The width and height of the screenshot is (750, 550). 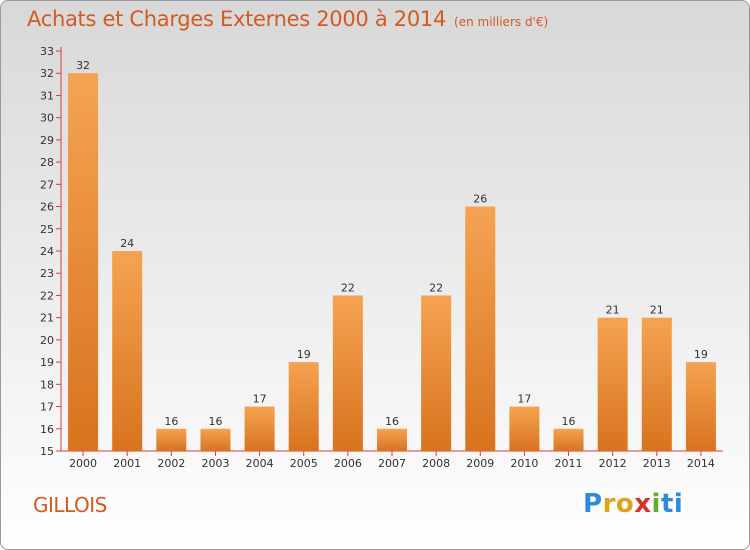 What do you see at coordinates (47, 140) in the screenshot?
I see `y-tick-label: 29` at bounding box center [47, 140].